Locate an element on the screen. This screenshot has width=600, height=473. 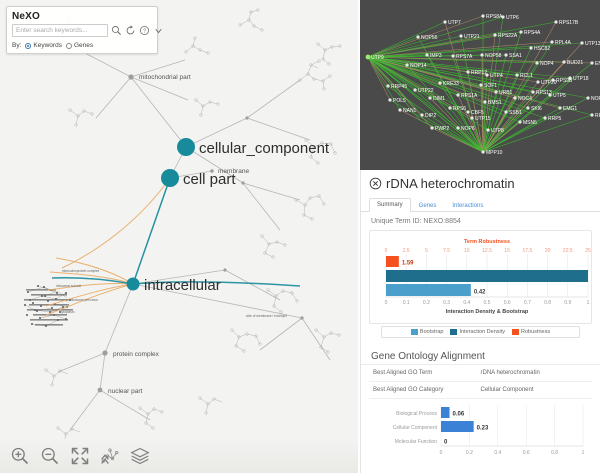
gene-node-label: RPS4A is located at coordinates (532, 33).